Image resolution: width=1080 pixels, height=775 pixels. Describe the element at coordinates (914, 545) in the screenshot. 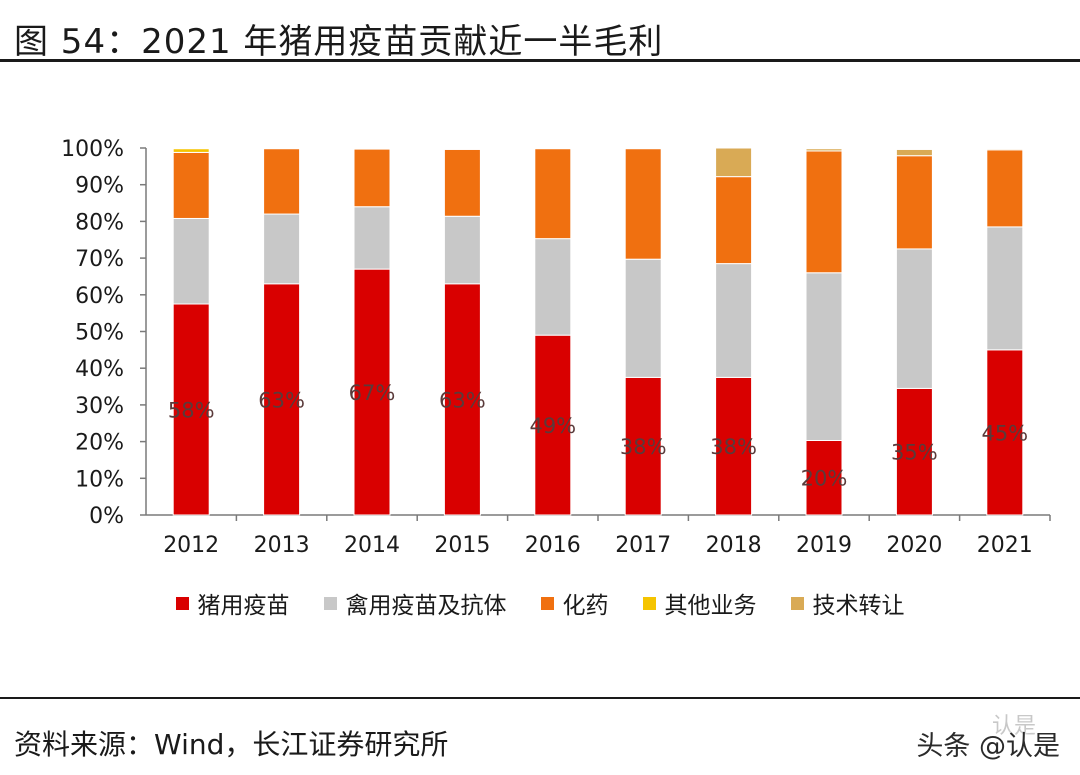

I see `x-tick-label: 2020` at that location.